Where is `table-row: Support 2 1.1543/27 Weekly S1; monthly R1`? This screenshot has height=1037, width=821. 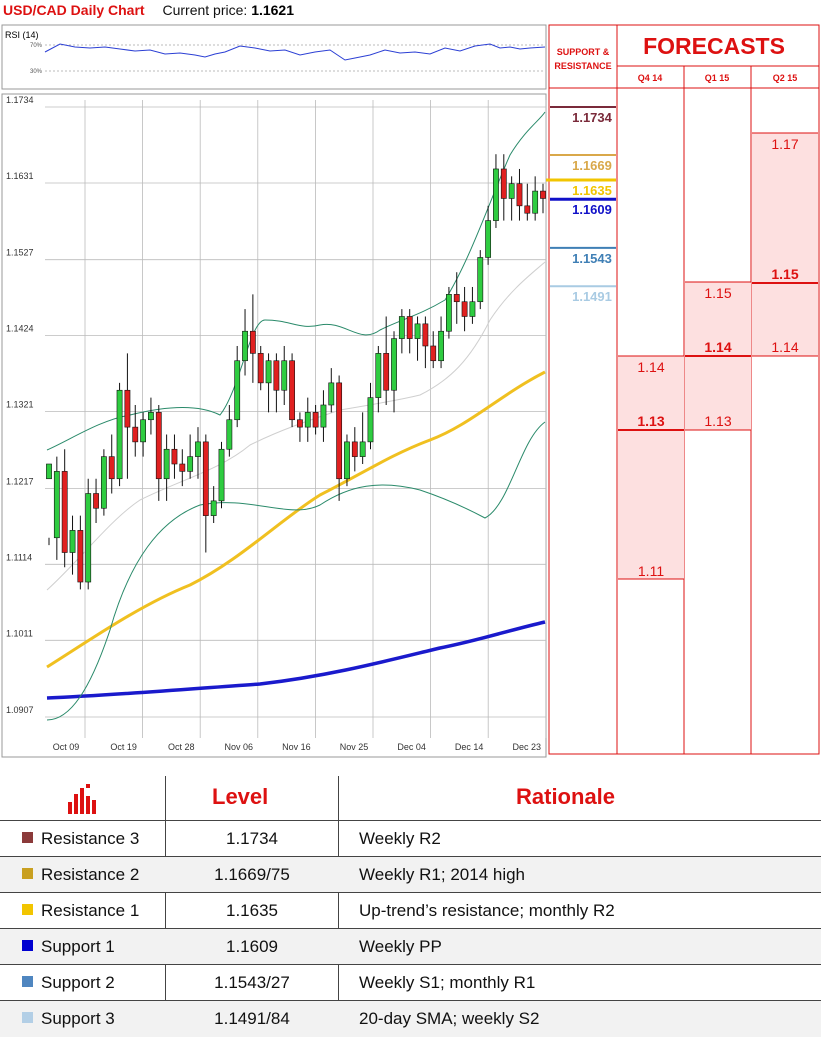
table-row: Support 2 1.1543/27 Weekly S1; monthly R1 is located at coordinates (410, 982).